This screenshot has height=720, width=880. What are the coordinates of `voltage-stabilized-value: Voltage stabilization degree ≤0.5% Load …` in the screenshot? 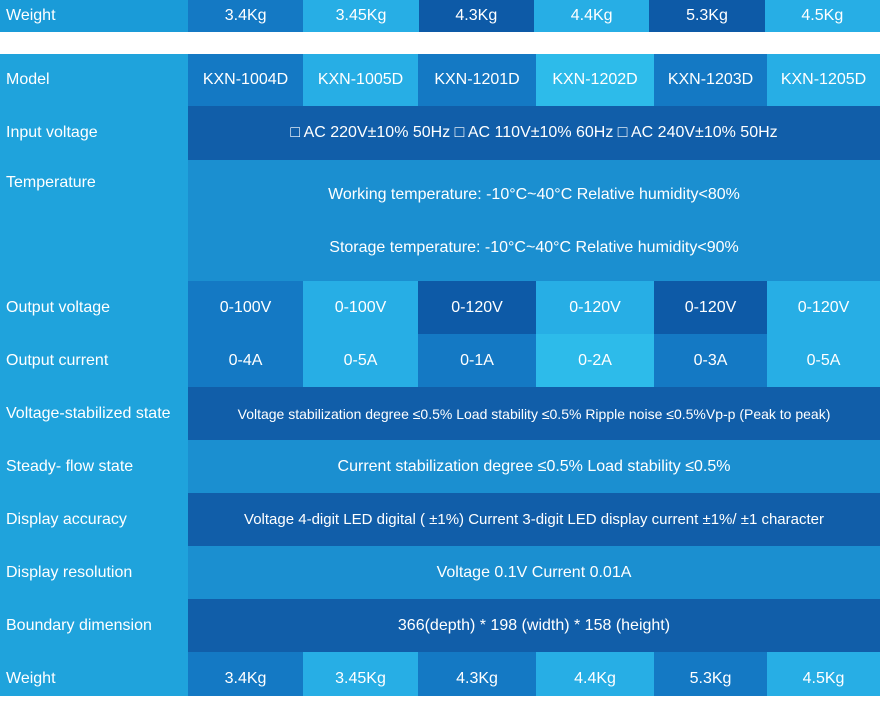 It's located at (534, 413).